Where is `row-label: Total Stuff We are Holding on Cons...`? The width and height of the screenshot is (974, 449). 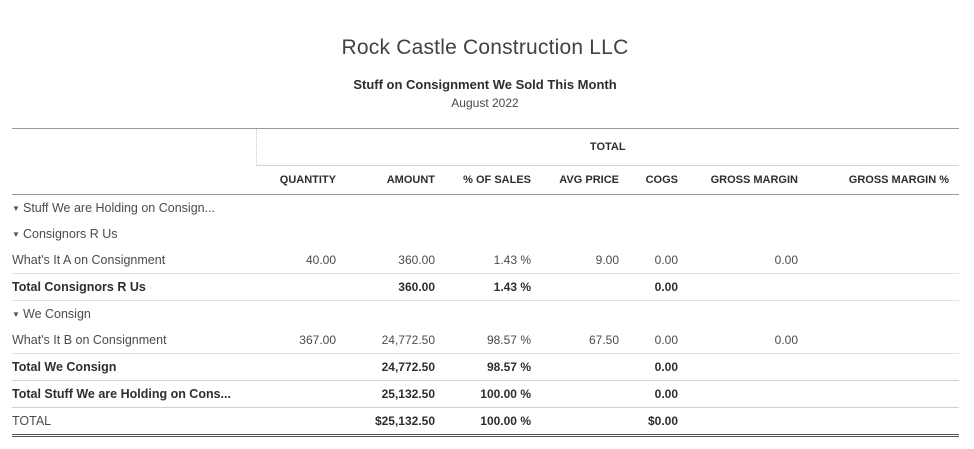
row-label: Total Stuff We are Holding on Cons... is located at coordinates (134, 394).